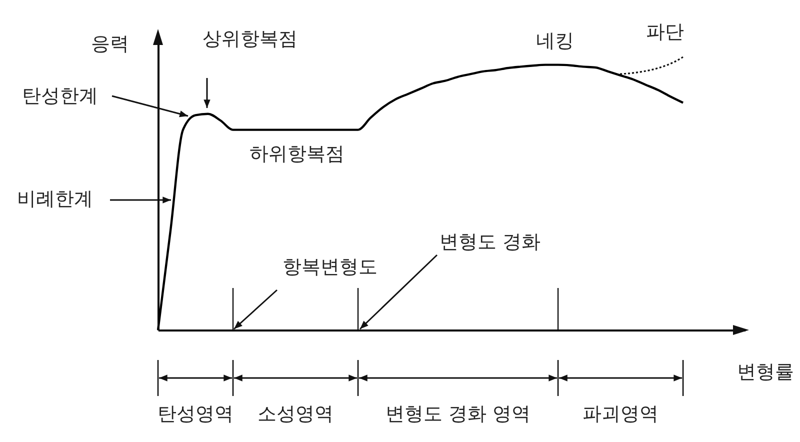 The width and height of the screenshot is (800, 442). I want to click on text: 네킹, so click(555, 41).